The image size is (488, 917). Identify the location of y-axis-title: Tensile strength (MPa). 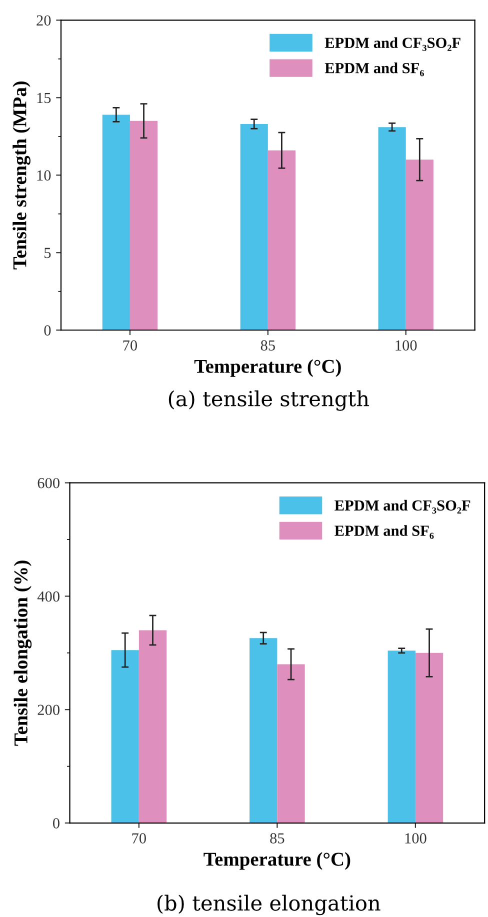
(21, 175).